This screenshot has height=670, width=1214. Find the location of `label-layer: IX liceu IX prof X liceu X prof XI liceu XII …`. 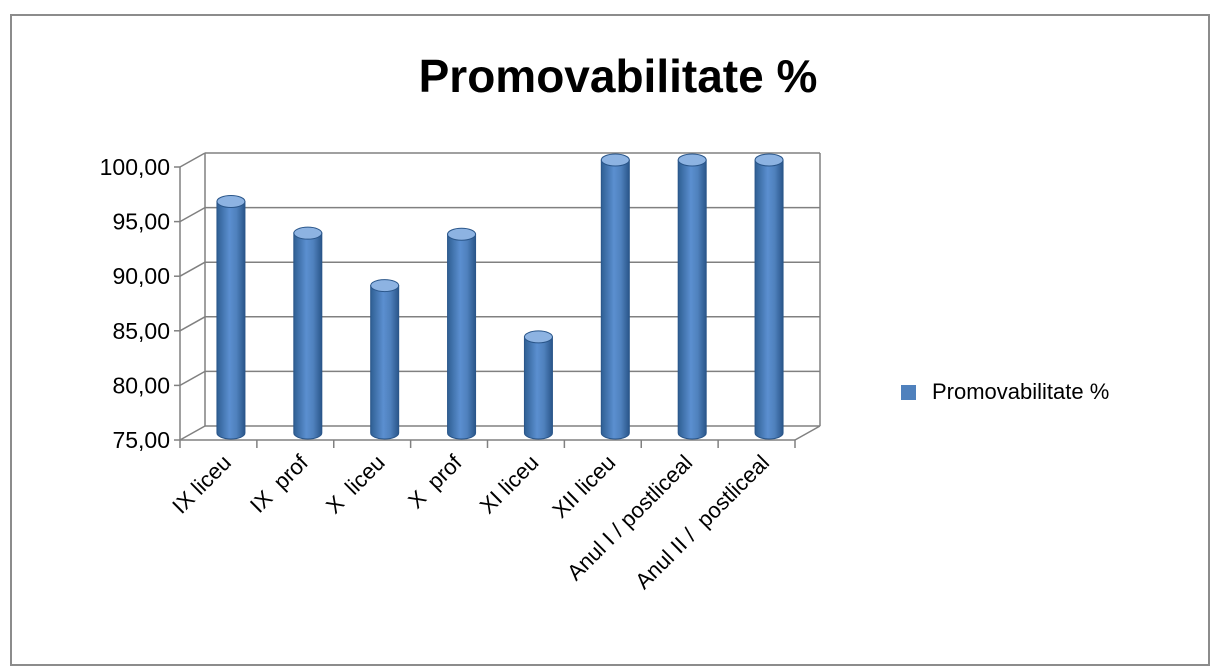

label-layer: IX liceu IX prof X liceu X prof XI liceu XII … is located at coordinates (470, 521).